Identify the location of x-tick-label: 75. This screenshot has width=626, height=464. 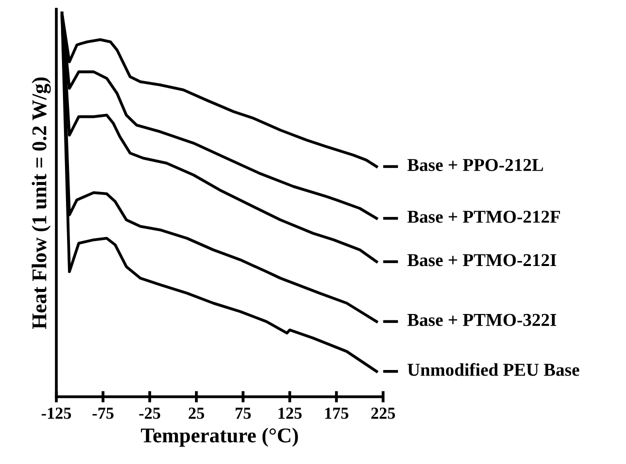
(243, 413).